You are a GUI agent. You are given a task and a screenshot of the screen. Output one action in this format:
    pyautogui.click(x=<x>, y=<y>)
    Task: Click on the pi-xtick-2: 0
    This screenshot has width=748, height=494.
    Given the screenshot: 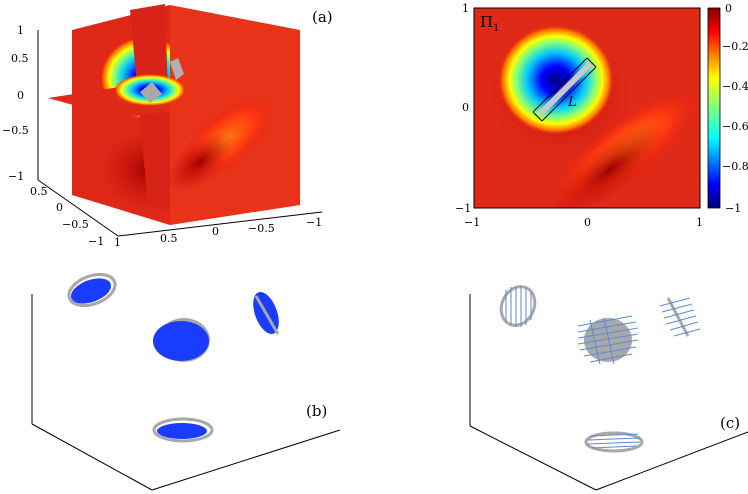 What is the action you would take?
    pyautogui.click(x=587, y=222)
    